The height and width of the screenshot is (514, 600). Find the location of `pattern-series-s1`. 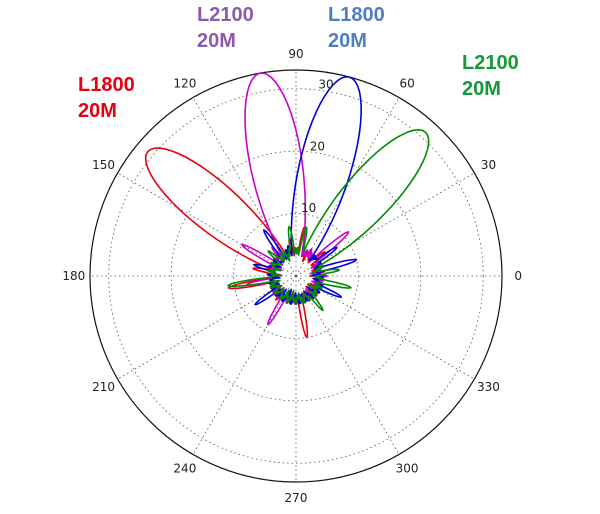

pattern-series-s1 is located at coordinates (235, 243).